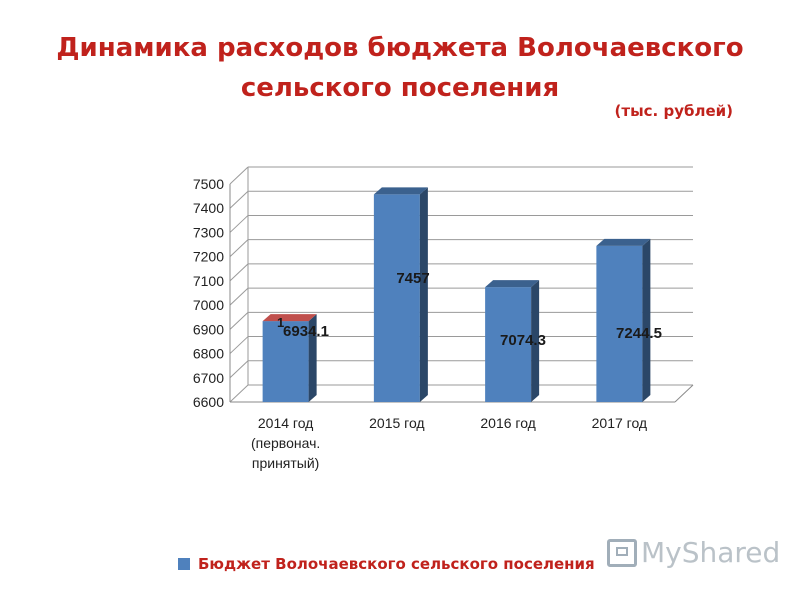 The height and width of the screenshot is (600, 800). What do you see at coordinates (639, 333) in the screenshot?
I see `data-label: 7244.5` at bounding box center [639, 333].